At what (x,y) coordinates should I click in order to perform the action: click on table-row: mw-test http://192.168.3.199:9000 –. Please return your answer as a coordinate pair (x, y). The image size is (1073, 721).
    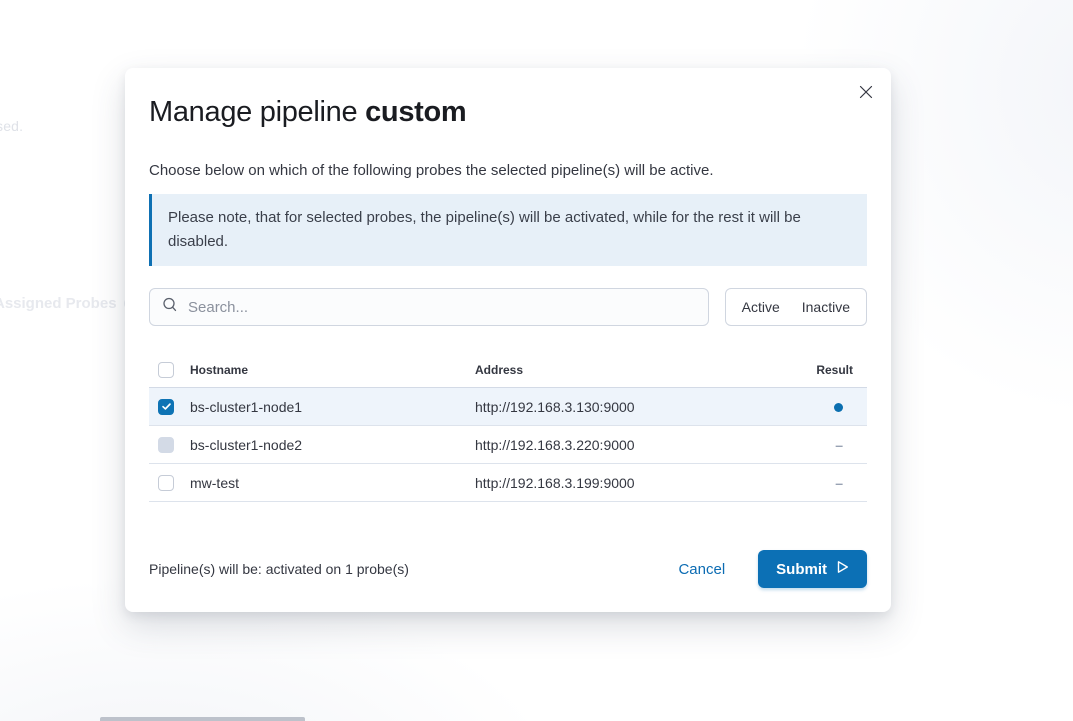
    Looking at the image, I should click on (508, 483).